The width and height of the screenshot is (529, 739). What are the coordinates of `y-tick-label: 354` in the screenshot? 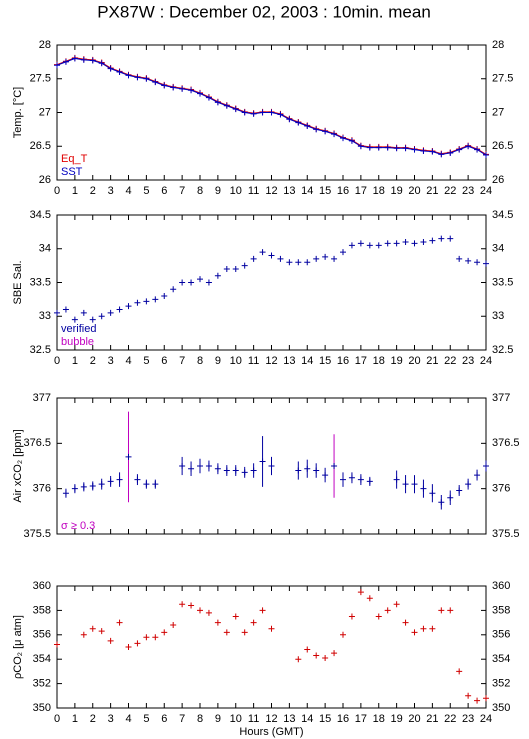 It's located at (501, 659).